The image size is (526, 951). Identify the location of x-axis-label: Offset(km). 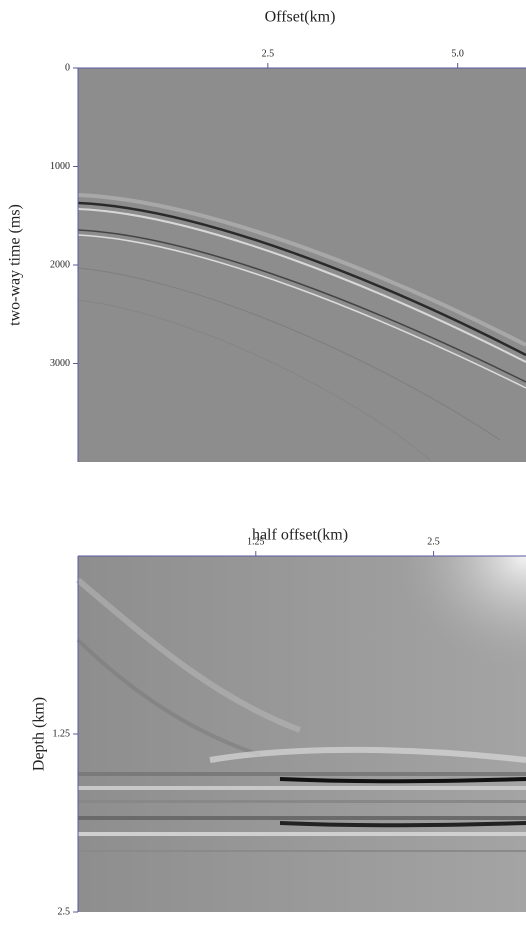
(300, 17).